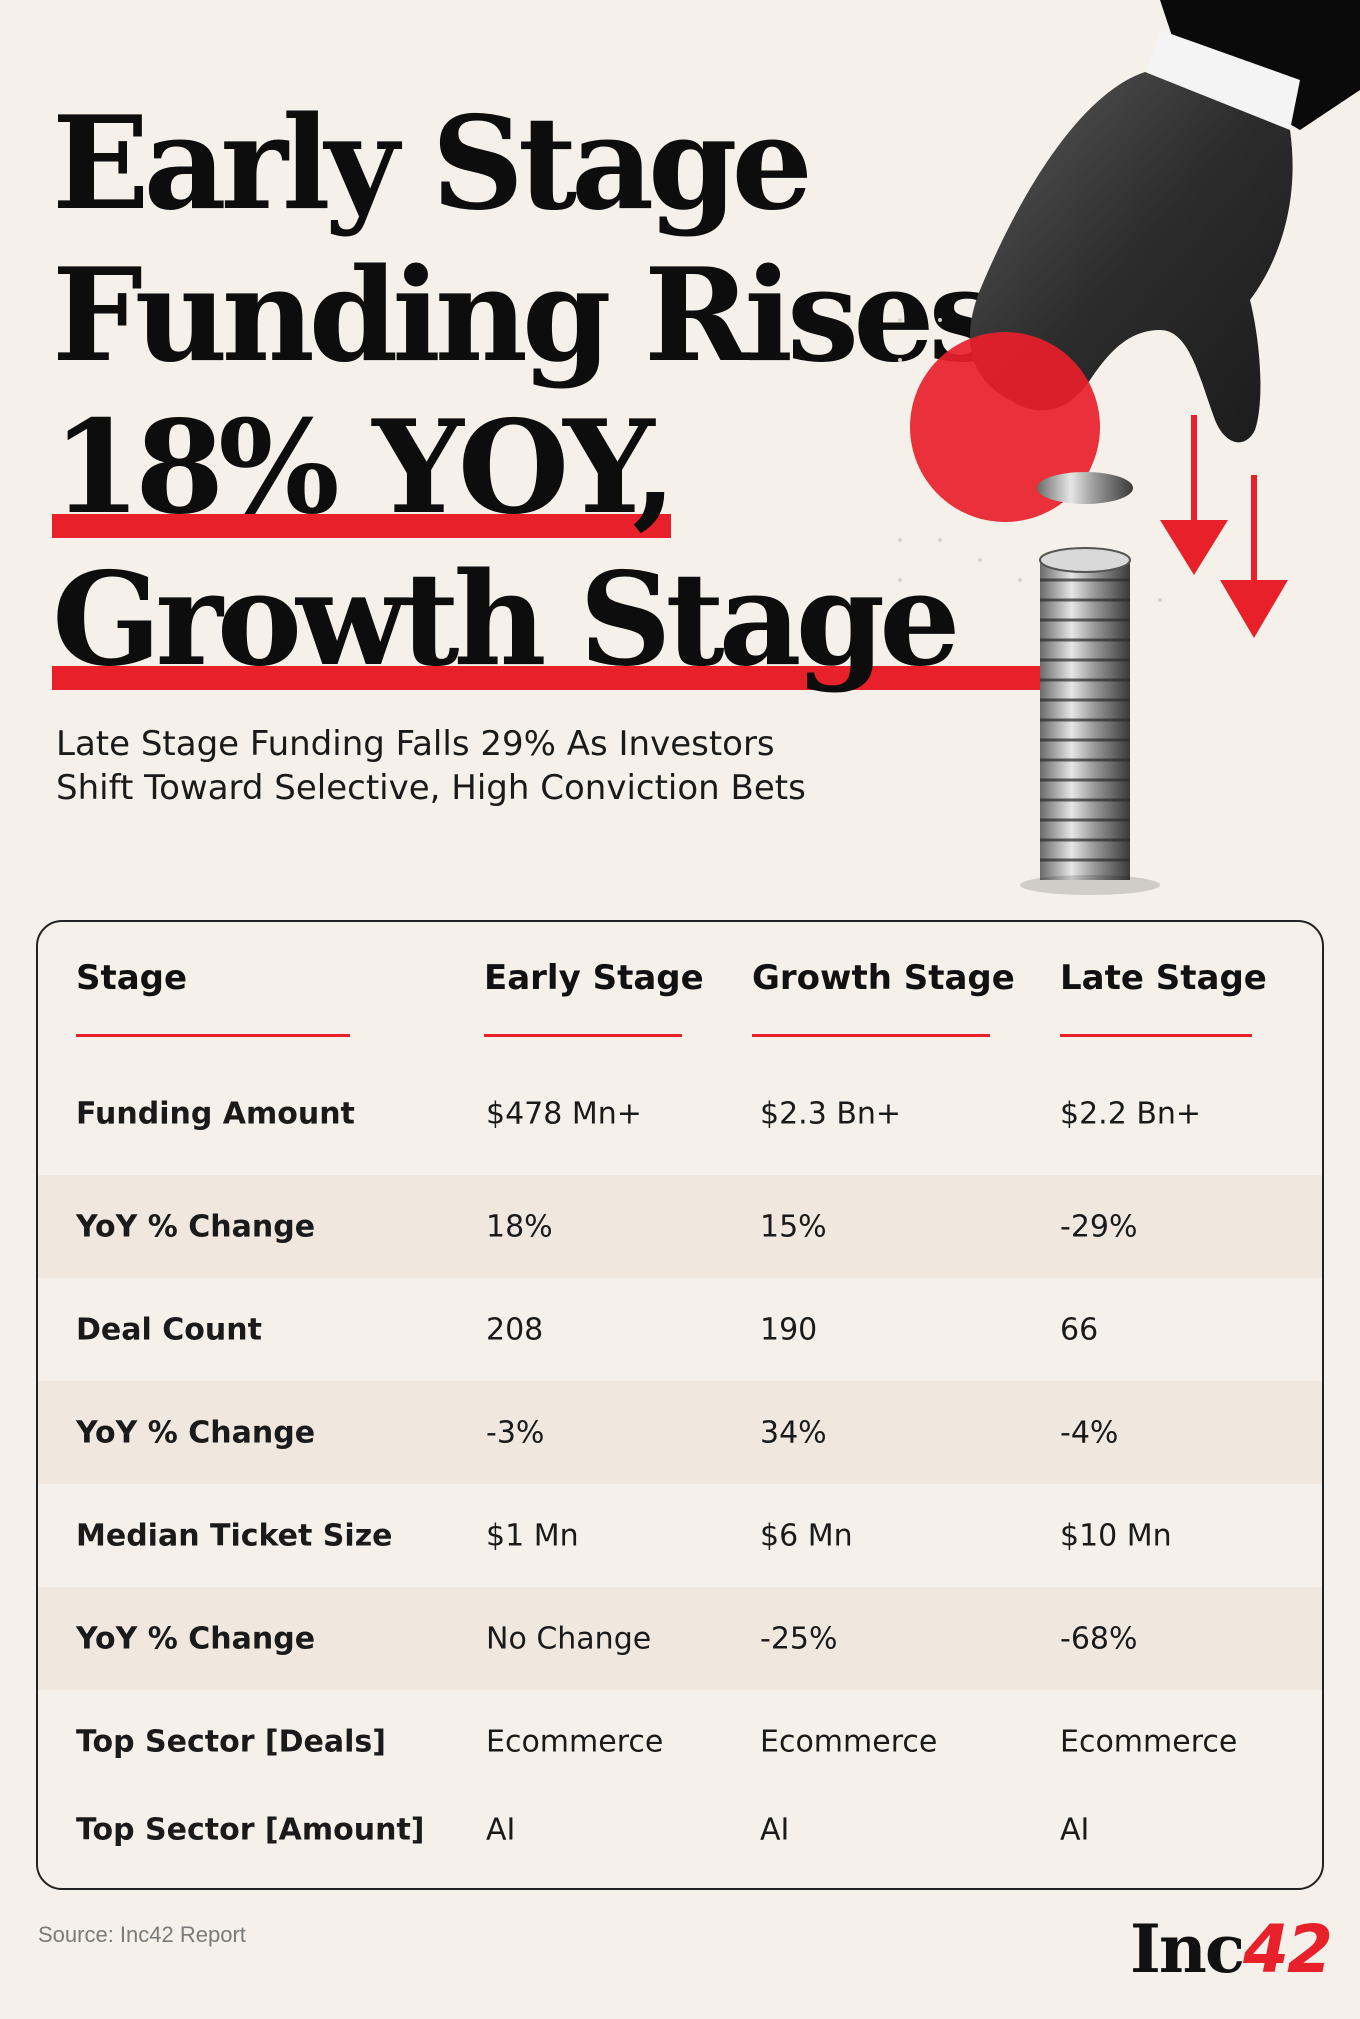 The image size is (1360, 2019). I want to click on headline-line-2: Funding Rises, so click(526, 316).